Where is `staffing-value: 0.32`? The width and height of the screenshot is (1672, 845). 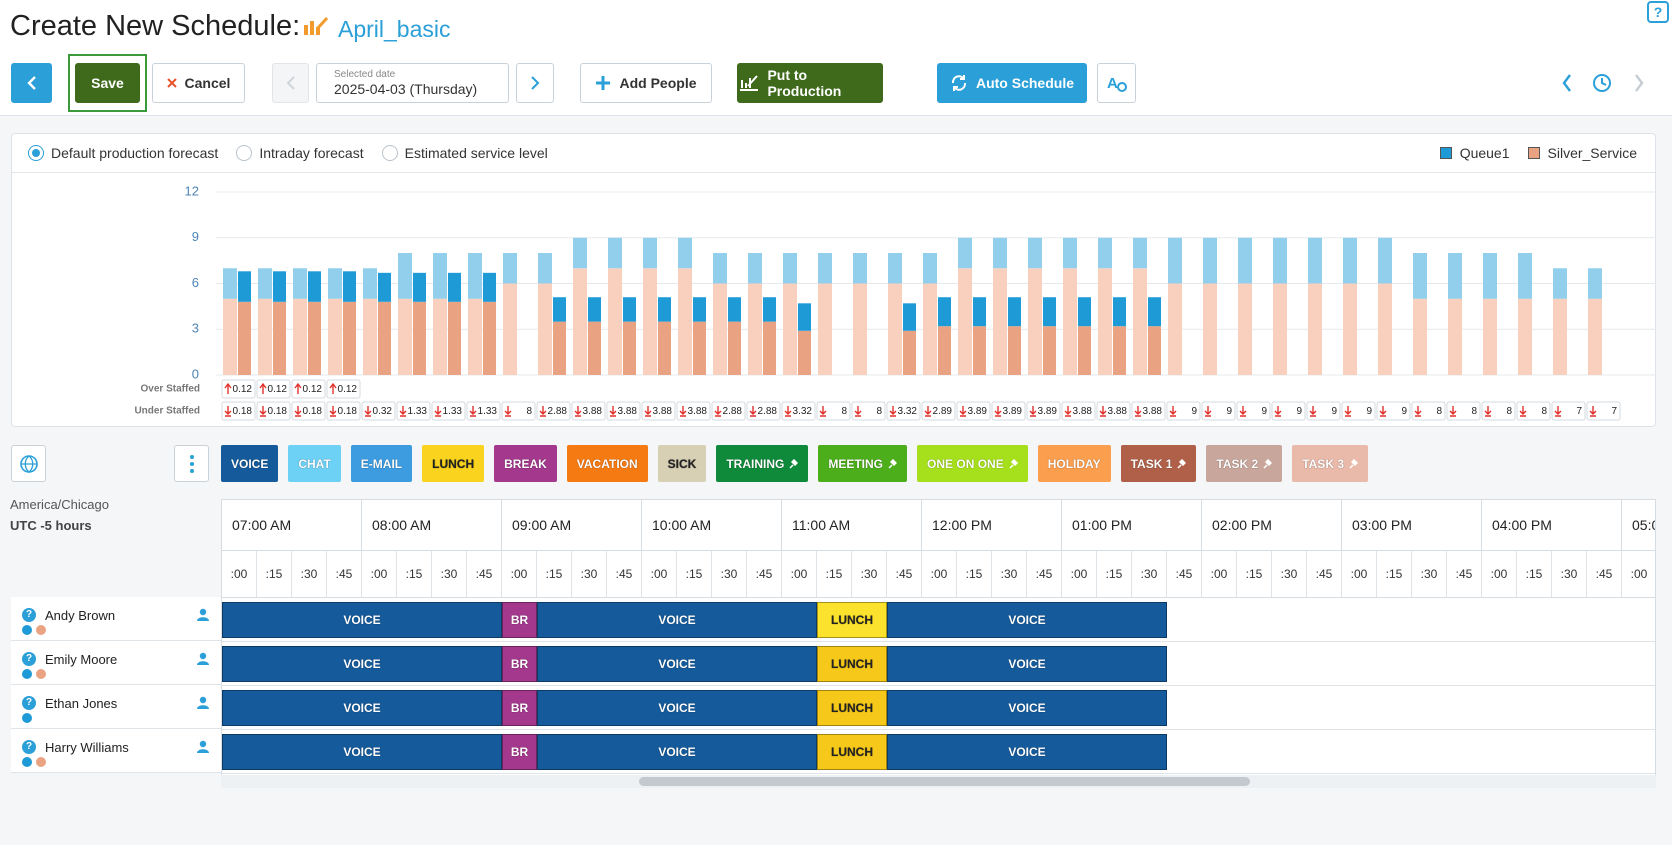
staffing-value: 0.32 is located at coordinates (383, 411).